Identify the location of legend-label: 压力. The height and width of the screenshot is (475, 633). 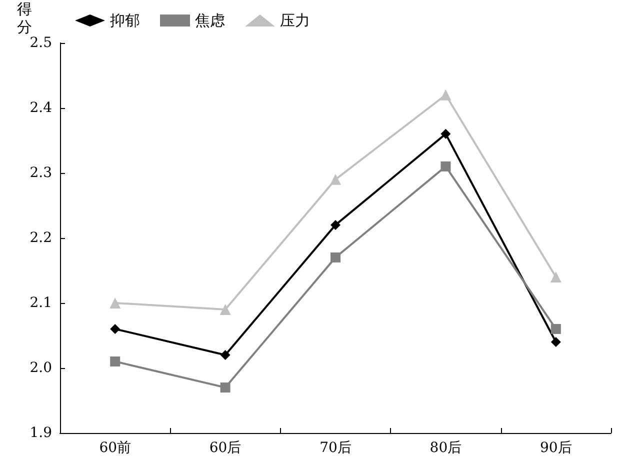
(295, 21).